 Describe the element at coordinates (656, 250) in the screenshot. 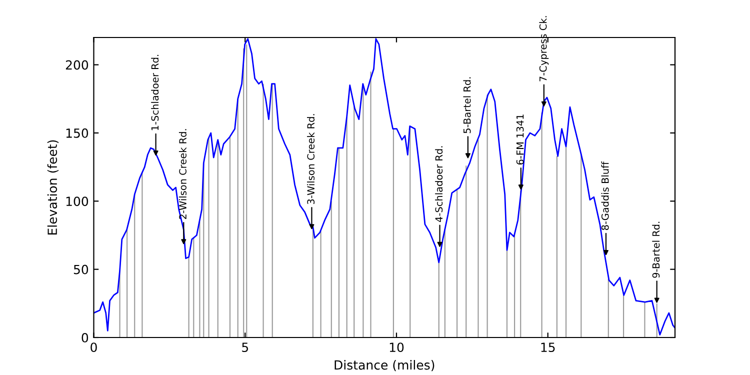

I see `annotation: 9-Bartel Rd.` at that location.